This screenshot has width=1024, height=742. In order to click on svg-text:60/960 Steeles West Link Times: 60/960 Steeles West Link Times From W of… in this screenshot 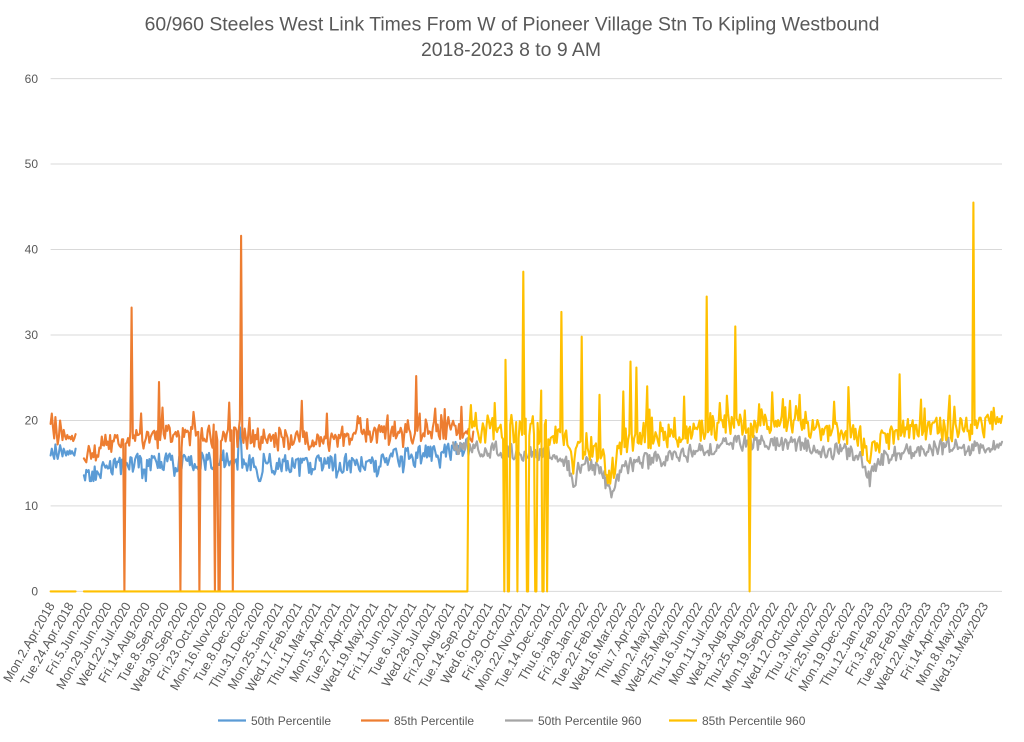, I will do `click(512, 25)`.